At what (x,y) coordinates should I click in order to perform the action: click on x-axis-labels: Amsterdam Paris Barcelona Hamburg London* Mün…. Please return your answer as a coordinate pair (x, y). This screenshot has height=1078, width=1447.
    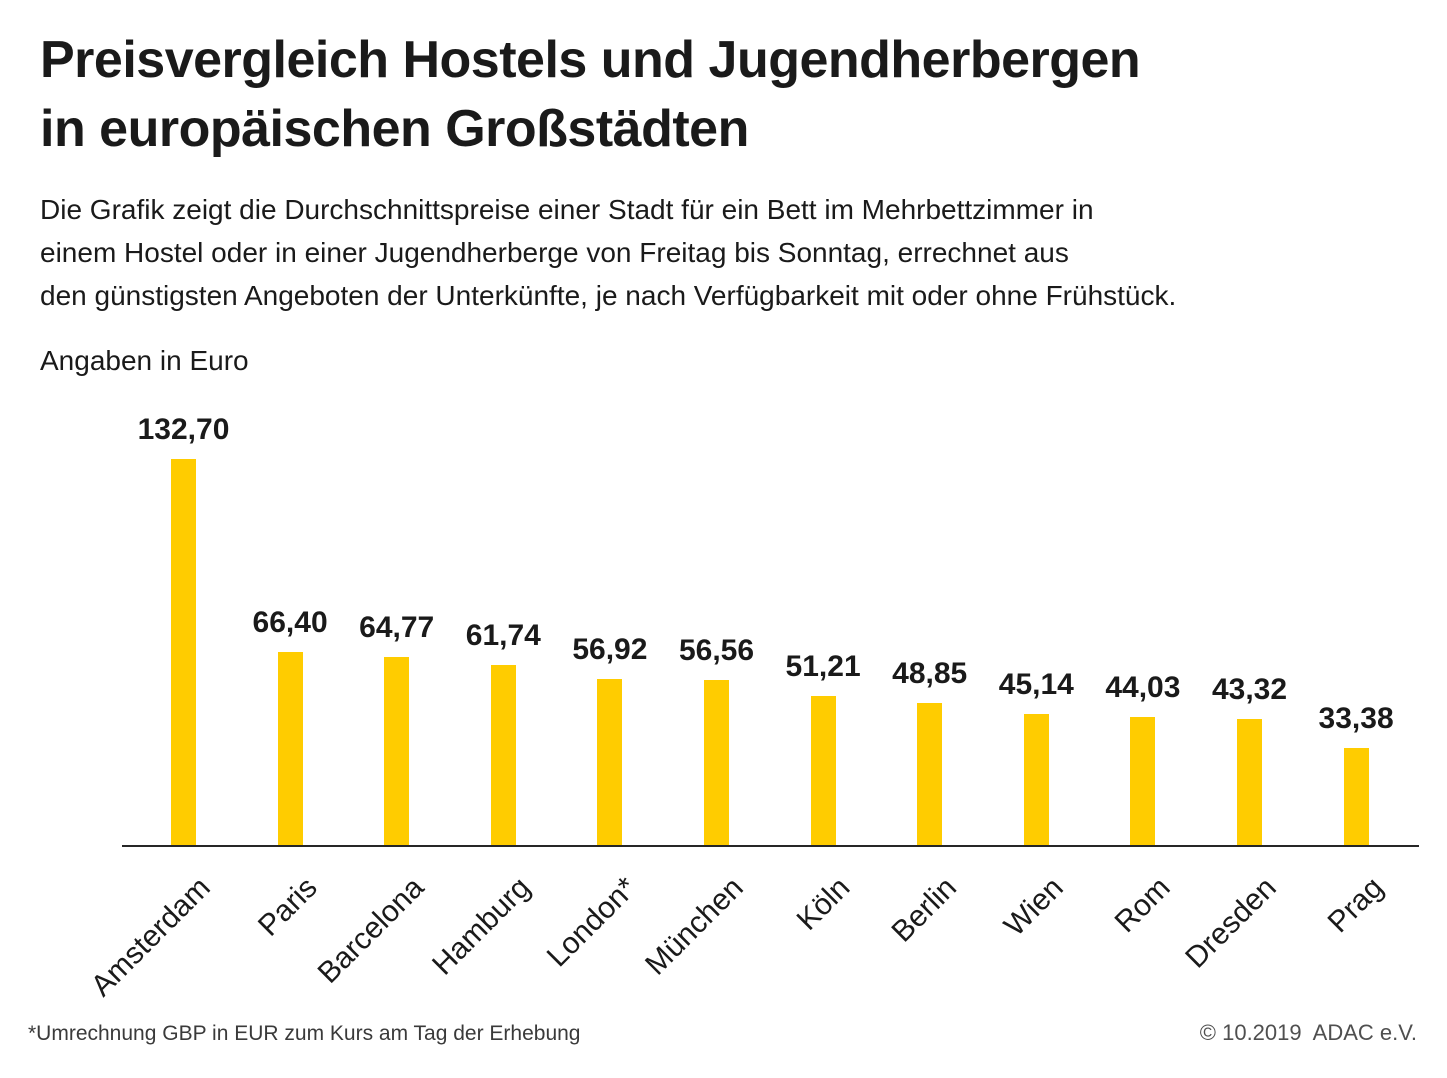
    Looking at the image, I should click on (752, 934).